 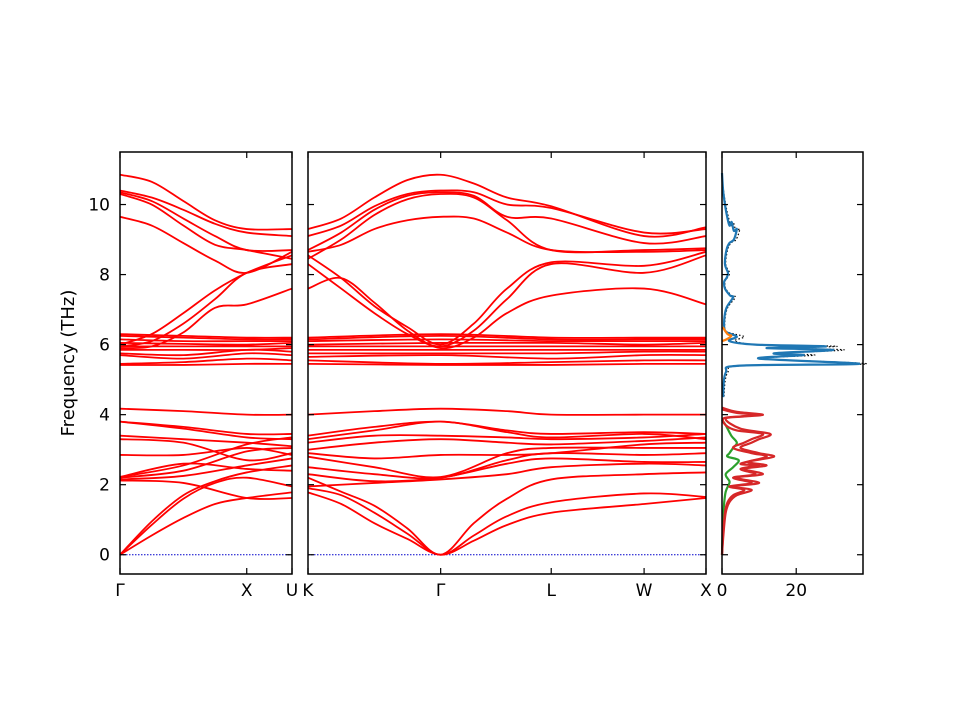 What do you see at coordinates (99, 381) in the screenshot?
I see `y-axis: 0 2 4 6 8 10` at bounding box center [99, 381].